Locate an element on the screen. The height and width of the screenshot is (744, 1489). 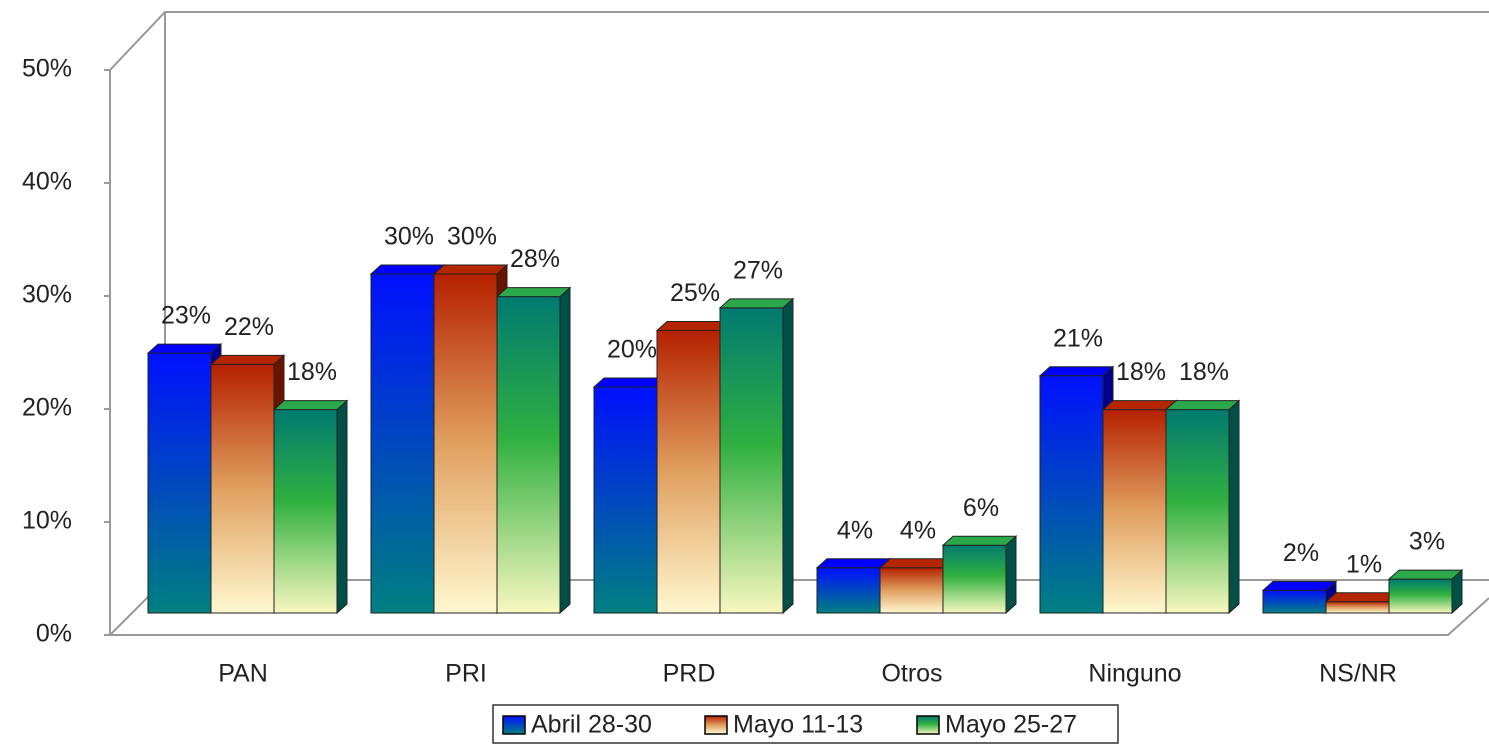
x-tick-label: PRI is located at coordinates (466, 674).